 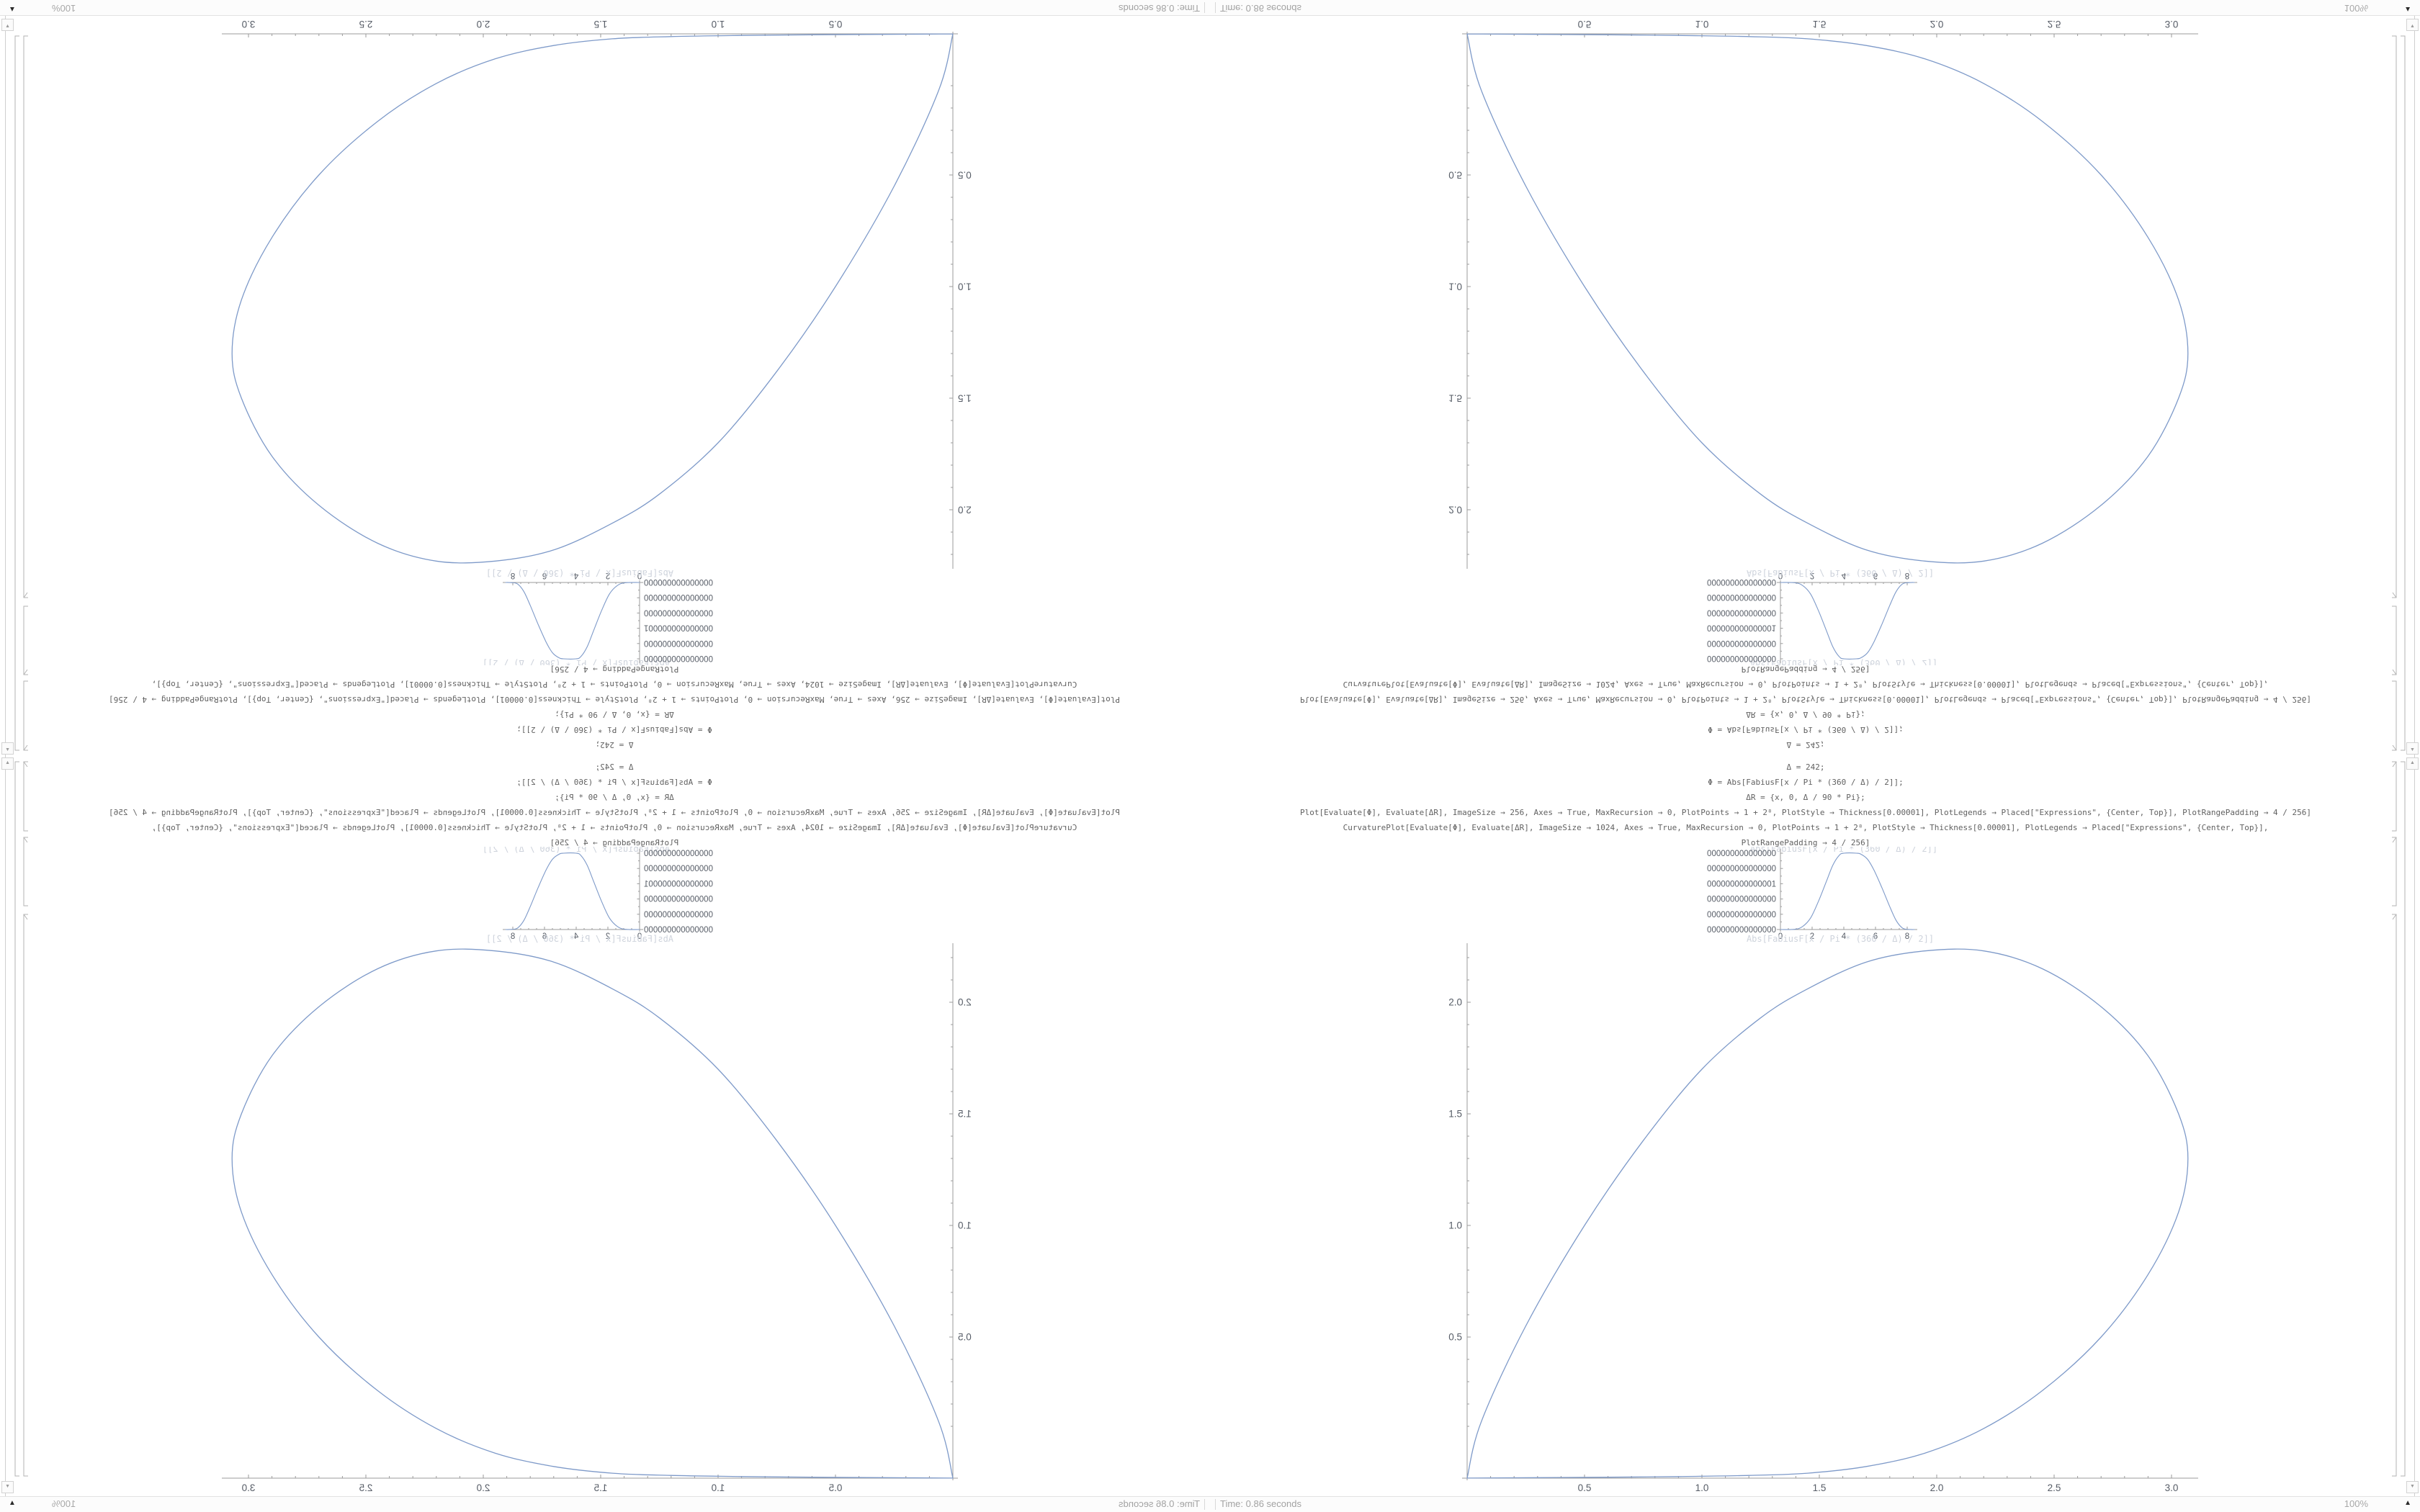 I want to click on status-bar-divider, so click(x=1204, y=1504).